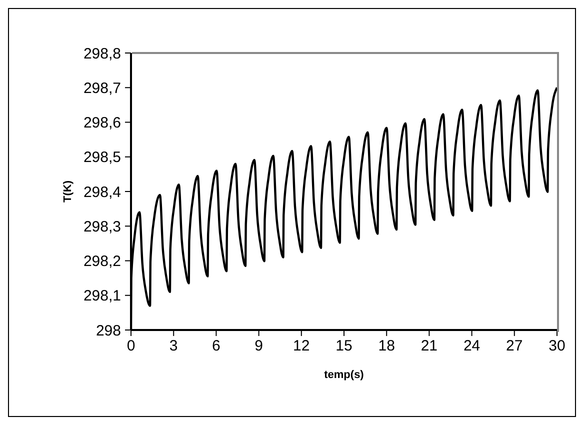 This screenshot has width=584, height=425. I want to click on y-tick-label: 298,4, so click(102, 192).